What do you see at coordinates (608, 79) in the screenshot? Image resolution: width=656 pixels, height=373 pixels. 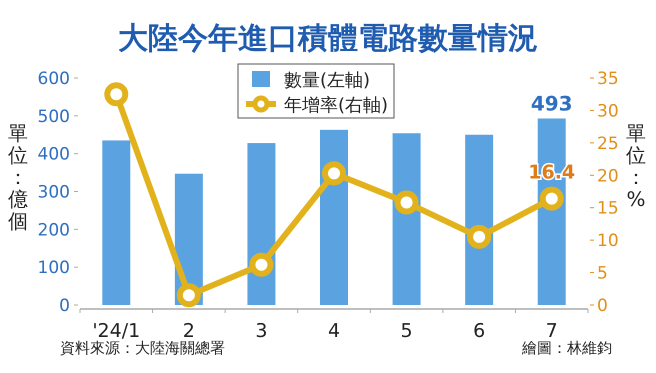 I see `y2-tick-label: 35` at bounding box center [608, 79].